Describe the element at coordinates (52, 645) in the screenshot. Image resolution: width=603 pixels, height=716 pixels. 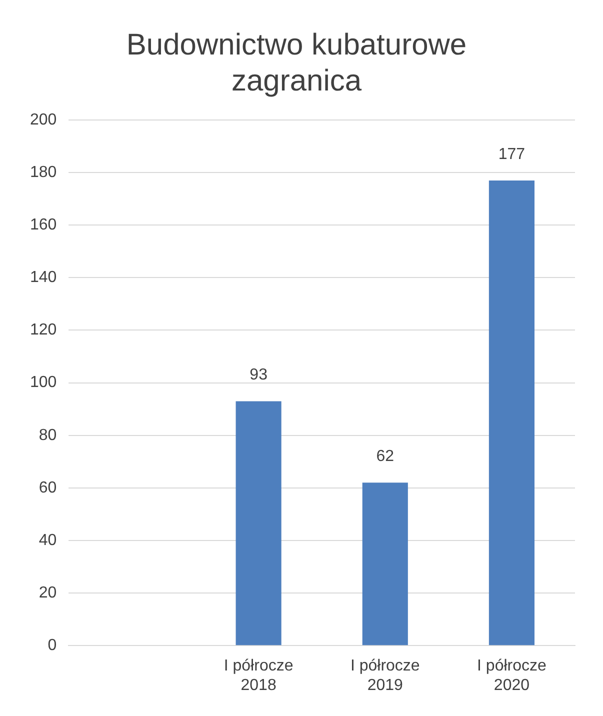
I see `y-tick-label: 0` at that location.